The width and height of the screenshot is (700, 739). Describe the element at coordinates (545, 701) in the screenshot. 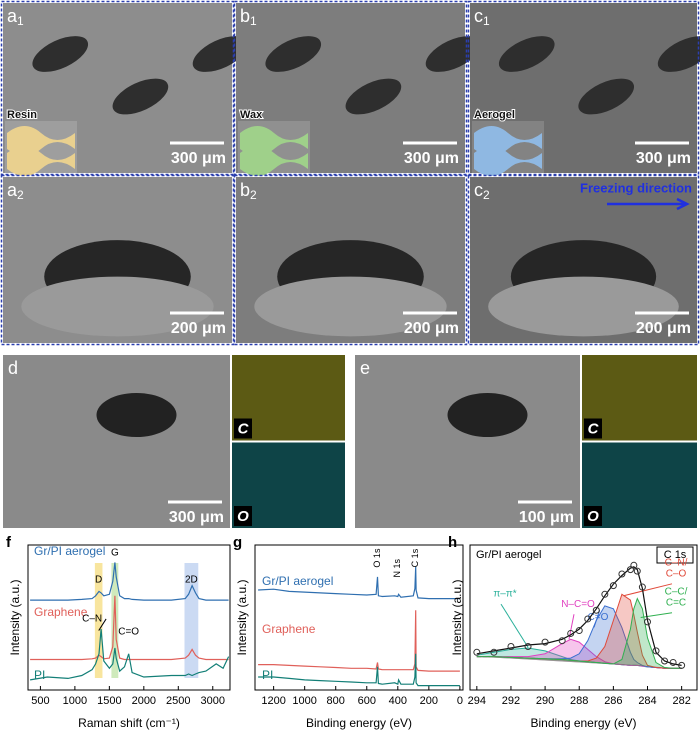

I see `x-tick-label: 290` at that location.